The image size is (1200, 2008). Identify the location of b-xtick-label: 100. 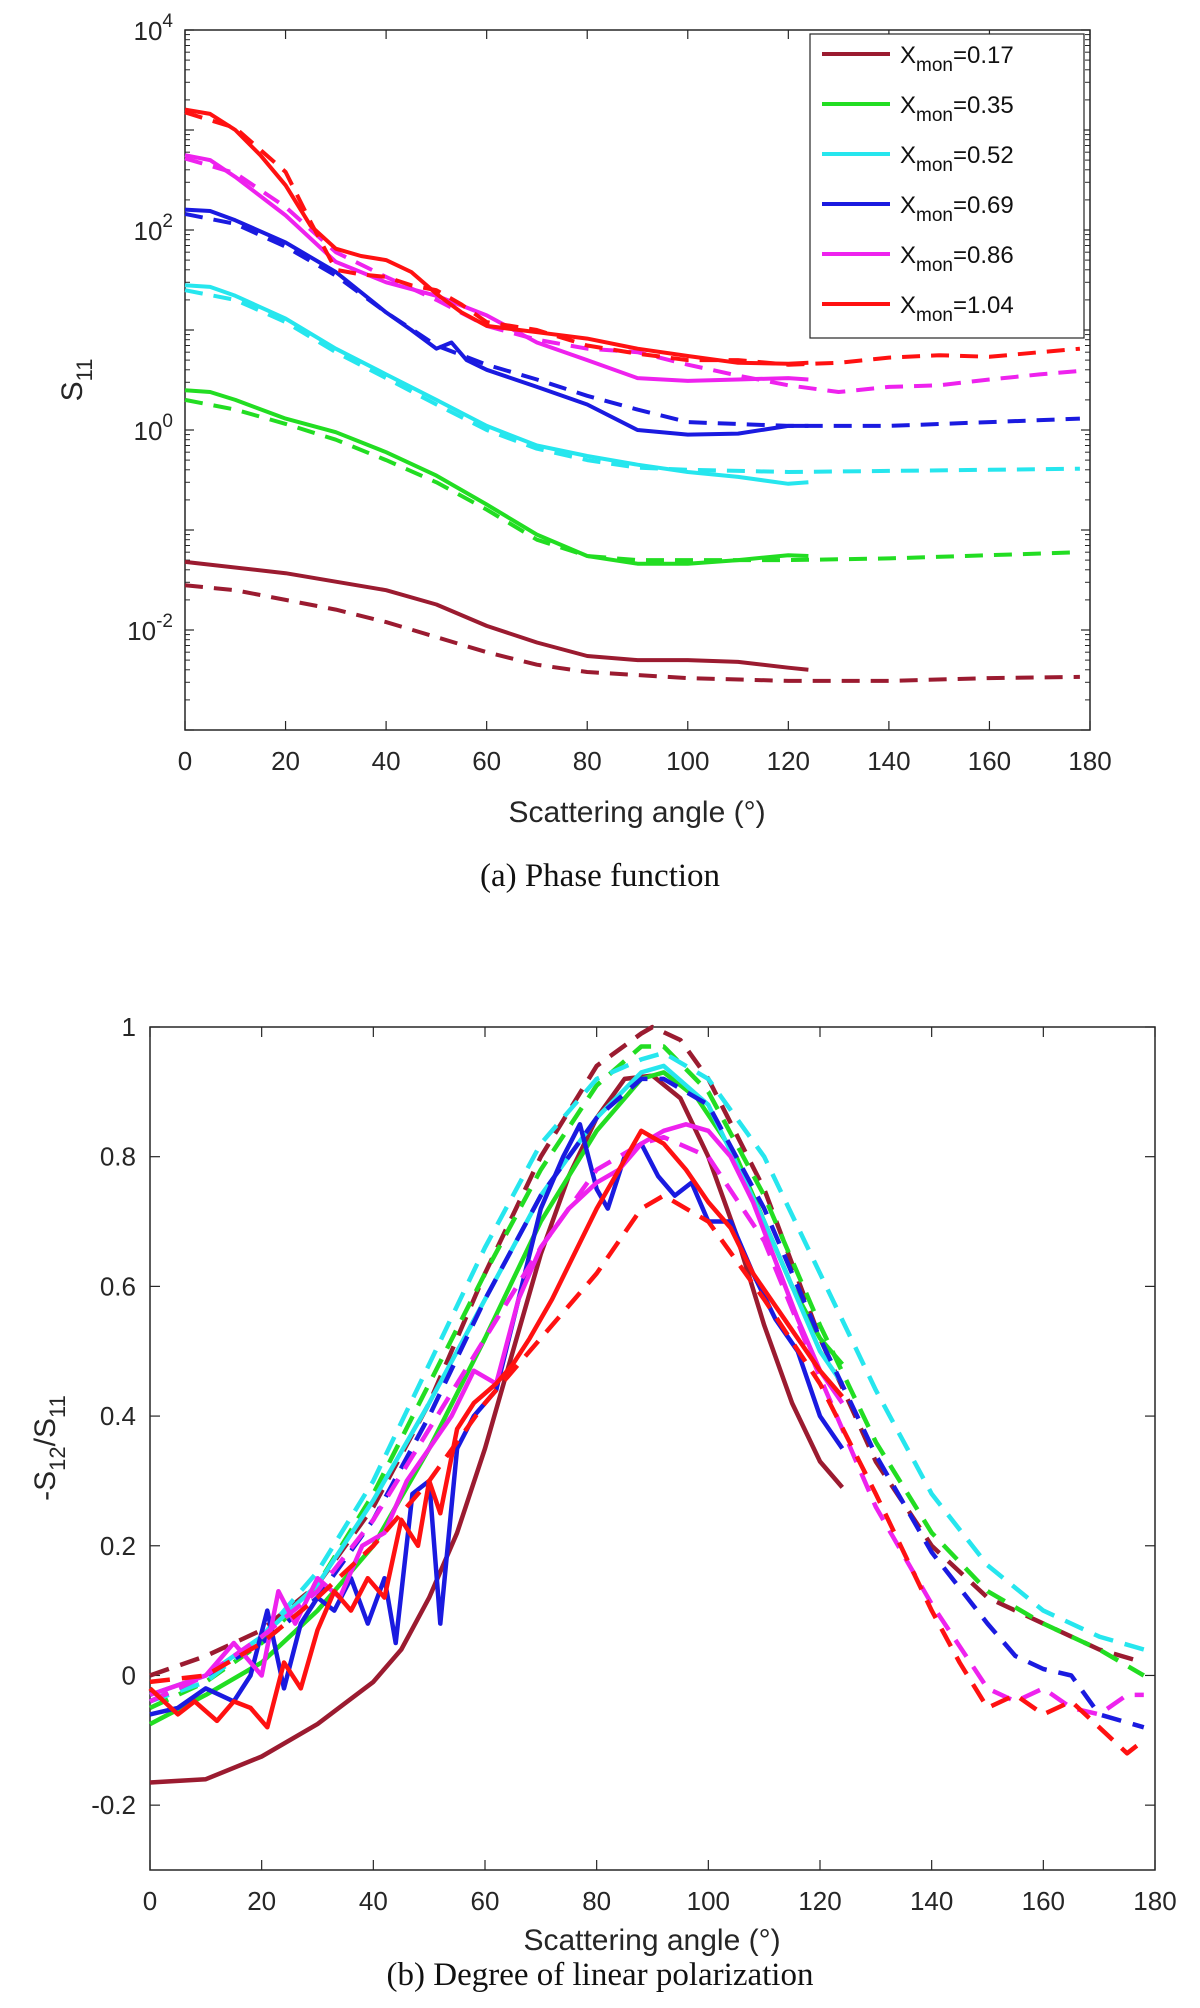
(708, 1901).